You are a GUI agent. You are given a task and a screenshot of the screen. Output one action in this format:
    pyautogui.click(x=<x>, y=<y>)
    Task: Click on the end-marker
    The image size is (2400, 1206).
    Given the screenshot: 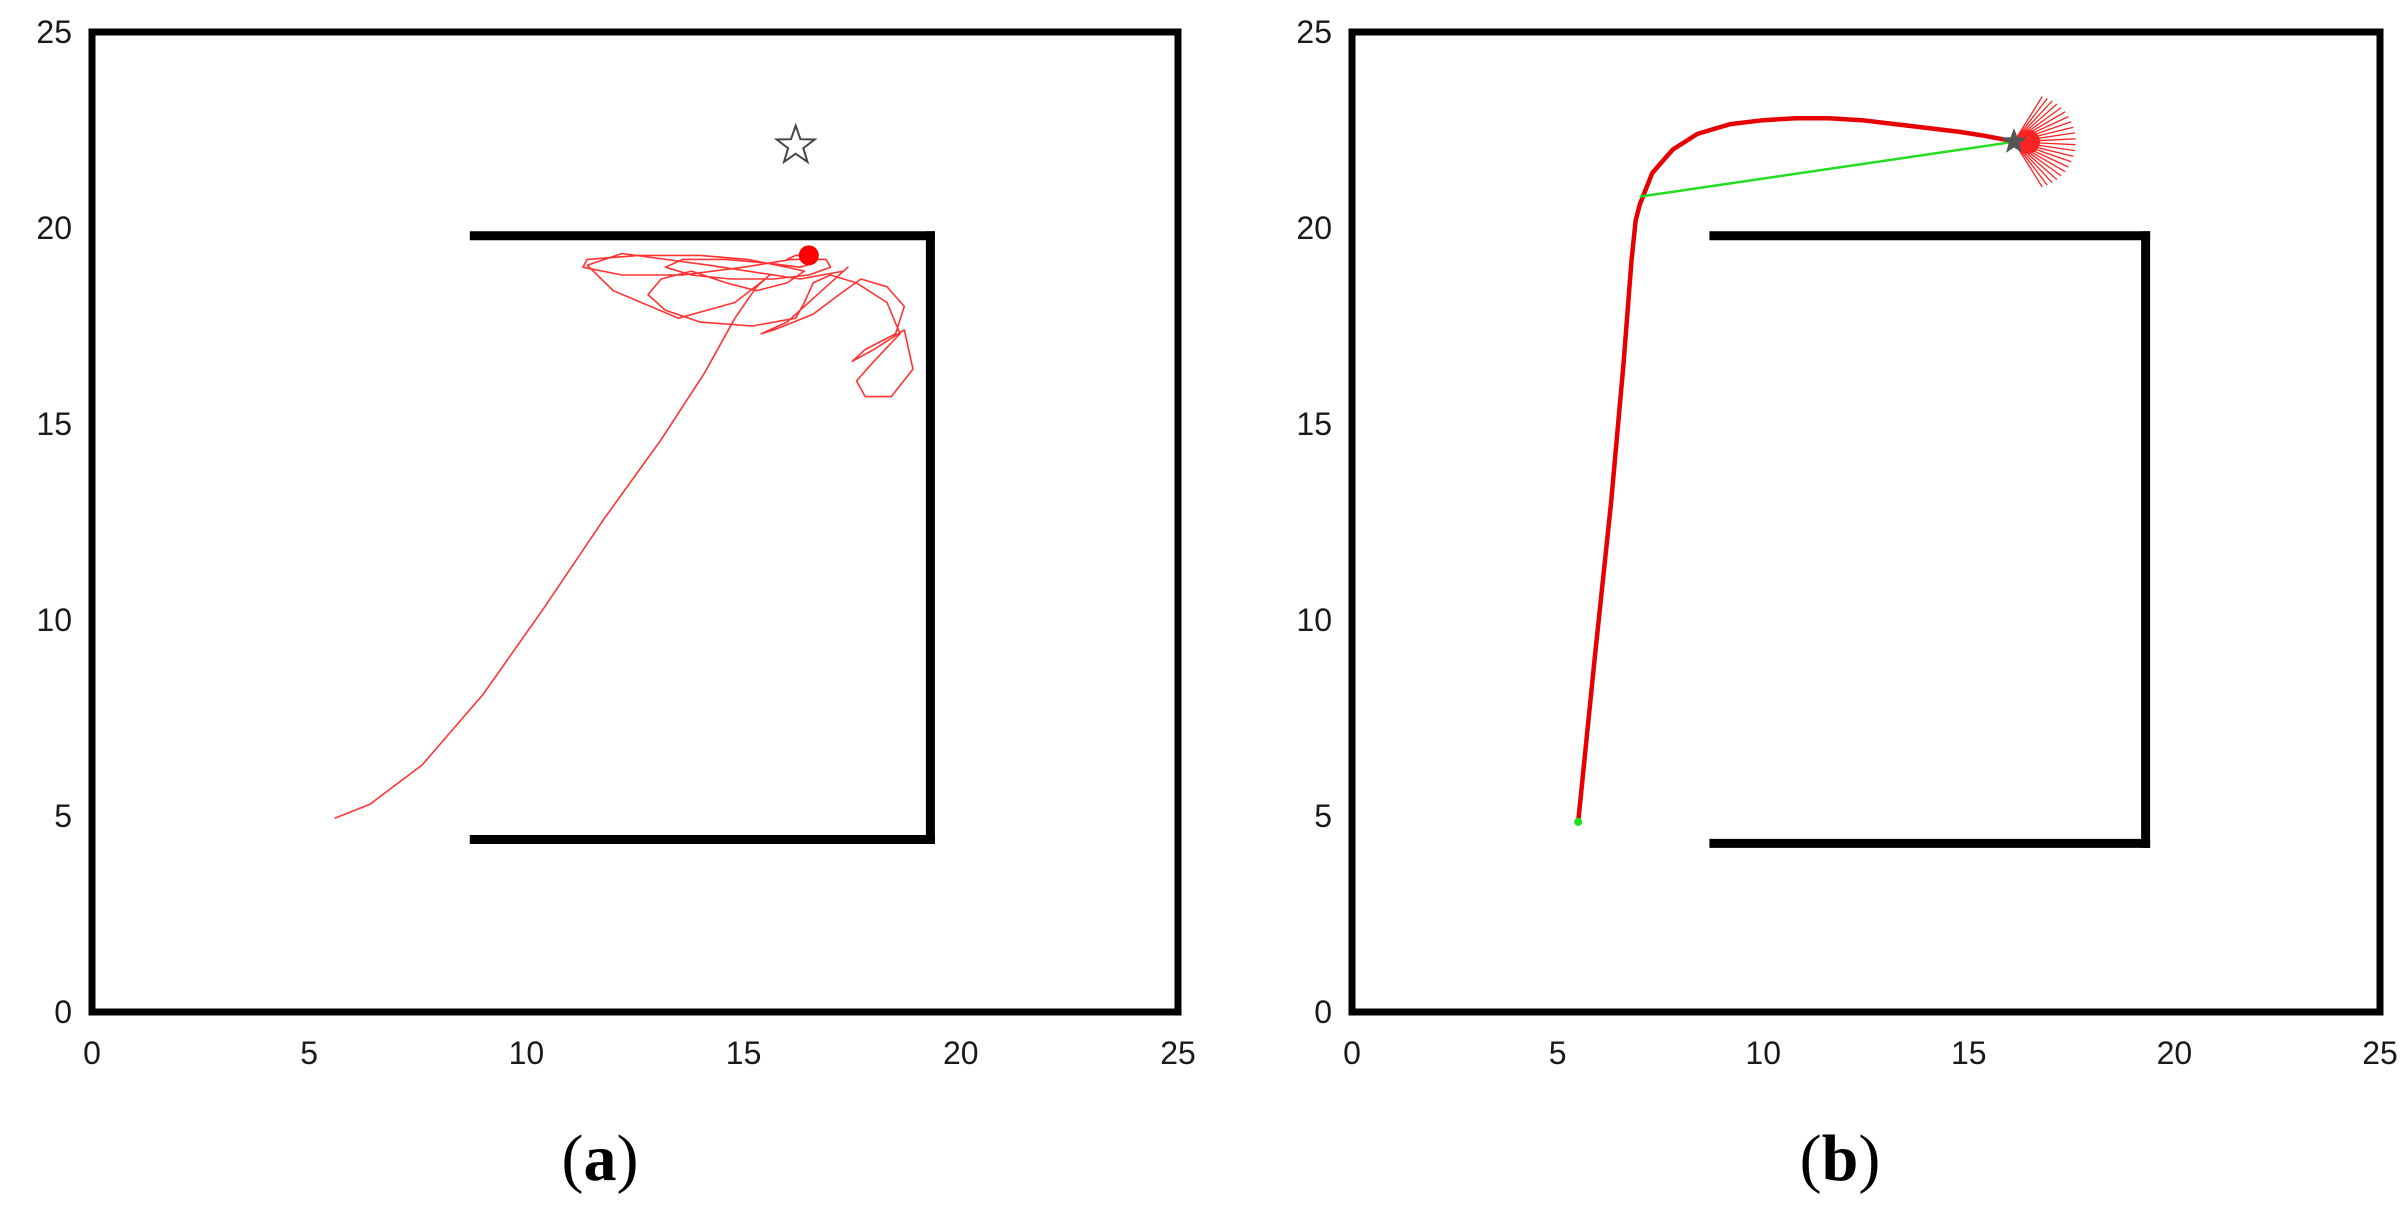 What is the action you would take?
    pyautogui.click(x=808, y=255)
    